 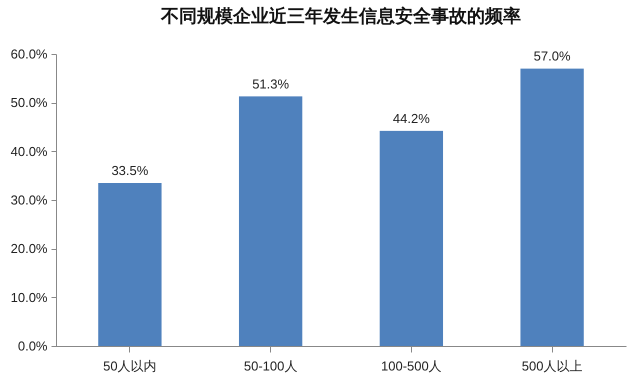 What do you see at coordinates (271, 366) in the screenshot?
I see `x-tick-label: 50-100人` at bounding box center [271, 366].